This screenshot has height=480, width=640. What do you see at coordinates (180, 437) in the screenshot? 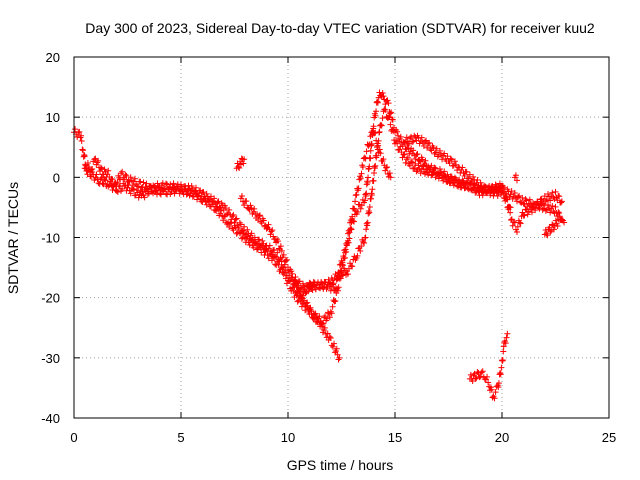
I see `x-tick-label: 5` at bounding box center [180, 437].